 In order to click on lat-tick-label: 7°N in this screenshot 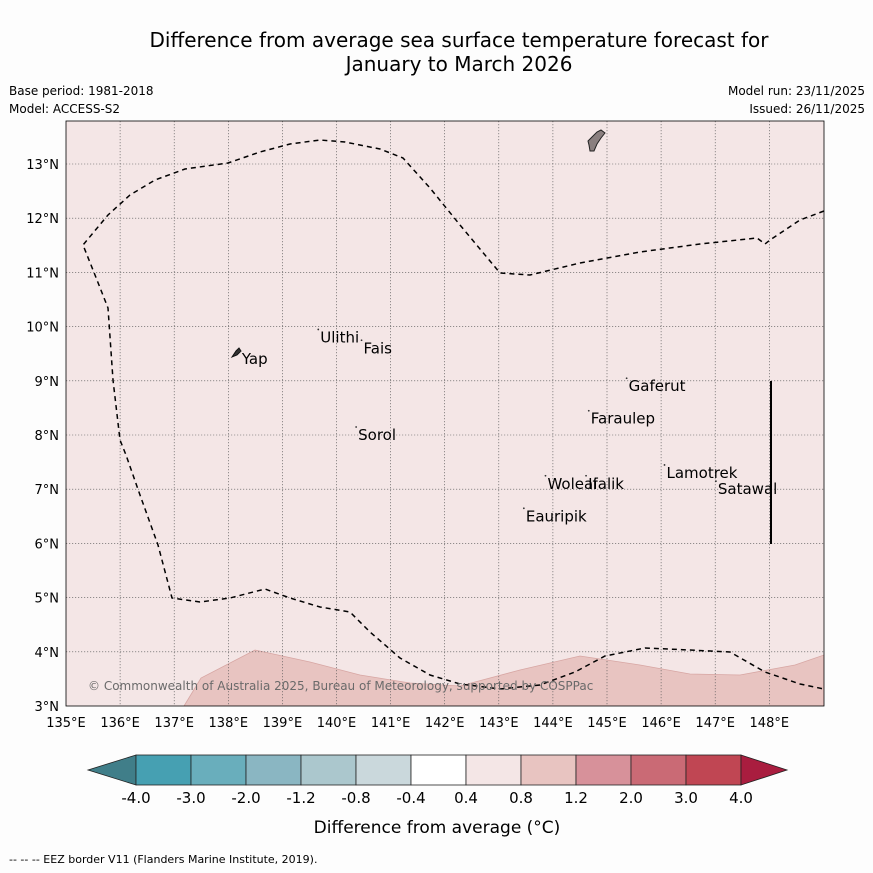, I will do `click(47, 490)`.